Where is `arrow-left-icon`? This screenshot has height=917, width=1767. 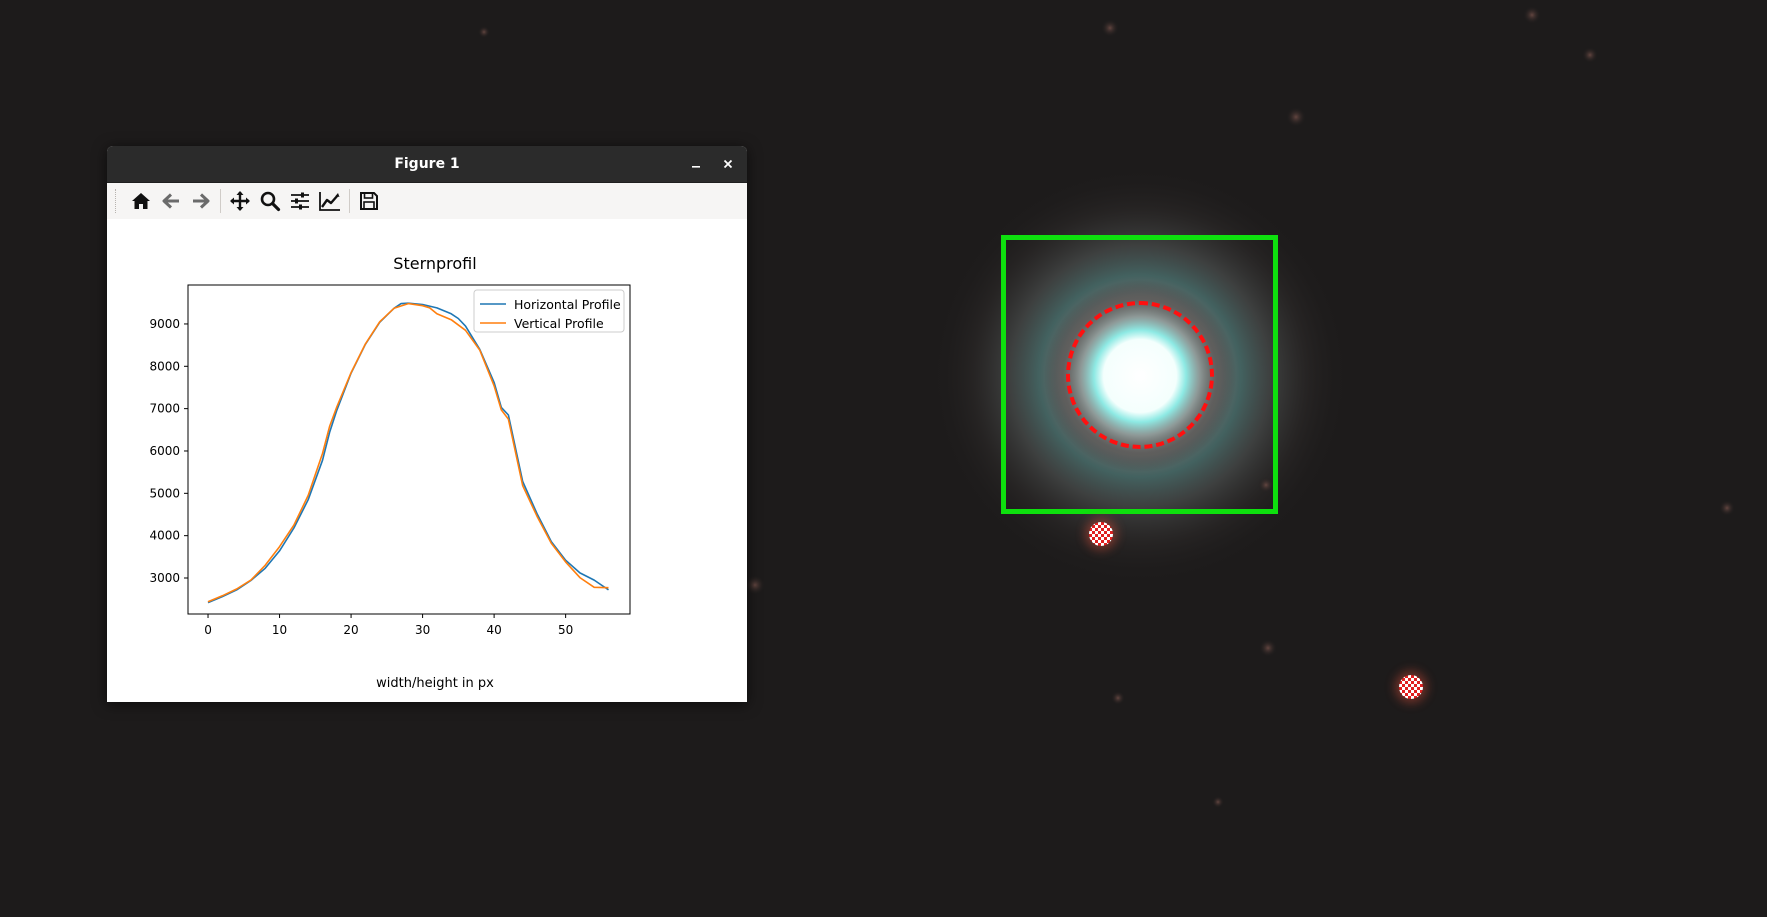
arrow-left-icon is located at coordinates (170, 201).